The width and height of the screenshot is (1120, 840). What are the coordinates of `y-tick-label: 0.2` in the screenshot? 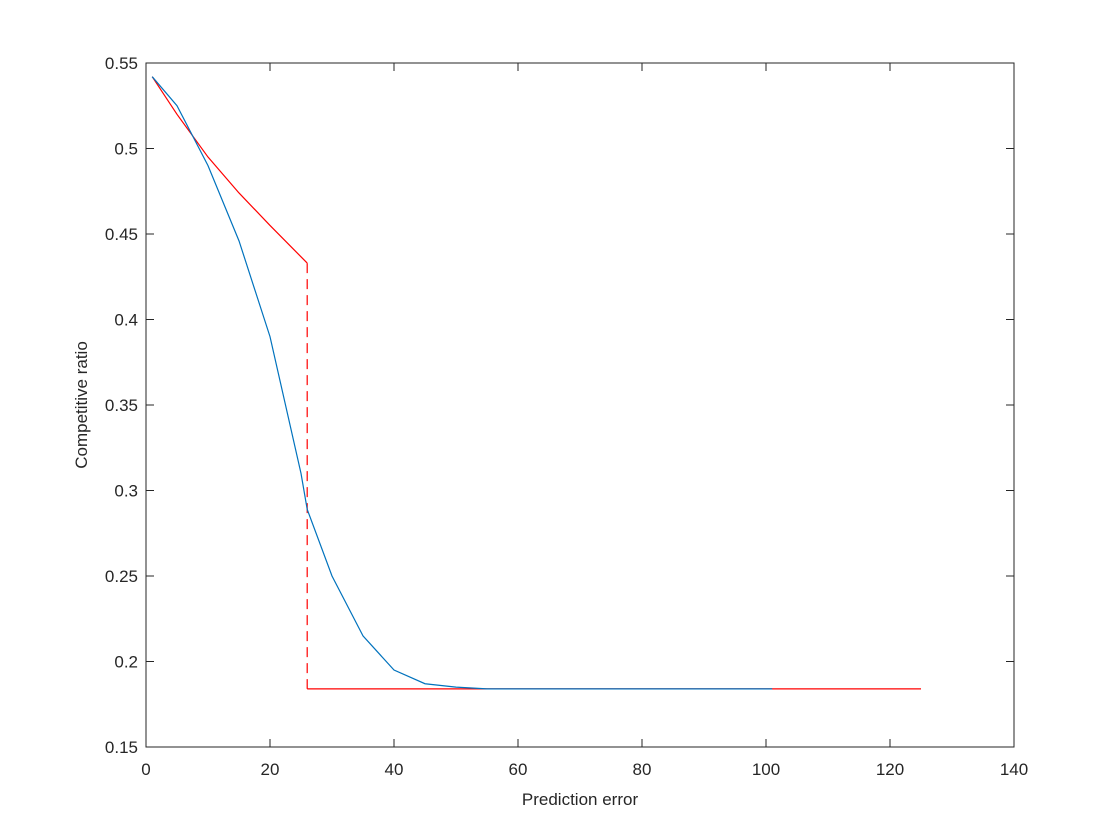 It's located at (126, 662).